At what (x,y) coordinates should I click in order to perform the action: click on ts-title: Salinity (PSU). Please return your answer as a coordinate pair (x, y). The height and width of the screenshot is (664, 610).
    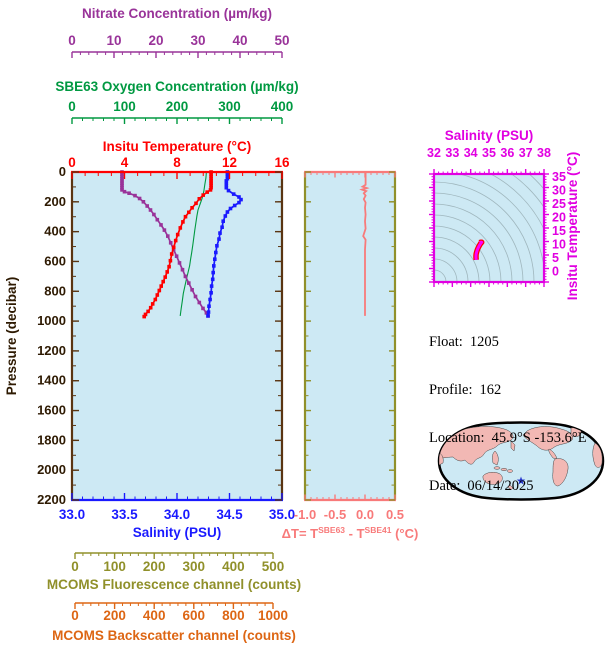
    Looking at the image, I should click on (489, 135).